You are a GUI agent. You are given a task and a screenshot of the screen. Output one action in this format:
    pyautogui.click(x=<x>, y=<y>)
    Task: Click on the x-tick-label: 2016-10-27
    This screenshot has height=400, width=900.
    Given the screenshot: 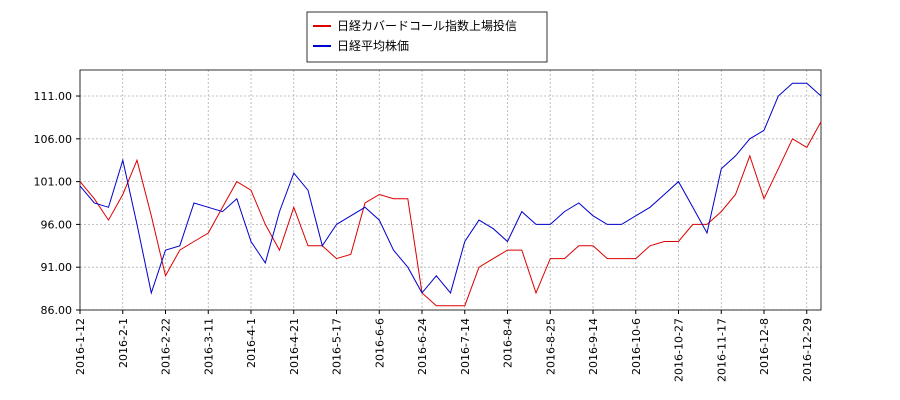 What is the action you would take?
    pyautogui.click(x=679, y=350)
    